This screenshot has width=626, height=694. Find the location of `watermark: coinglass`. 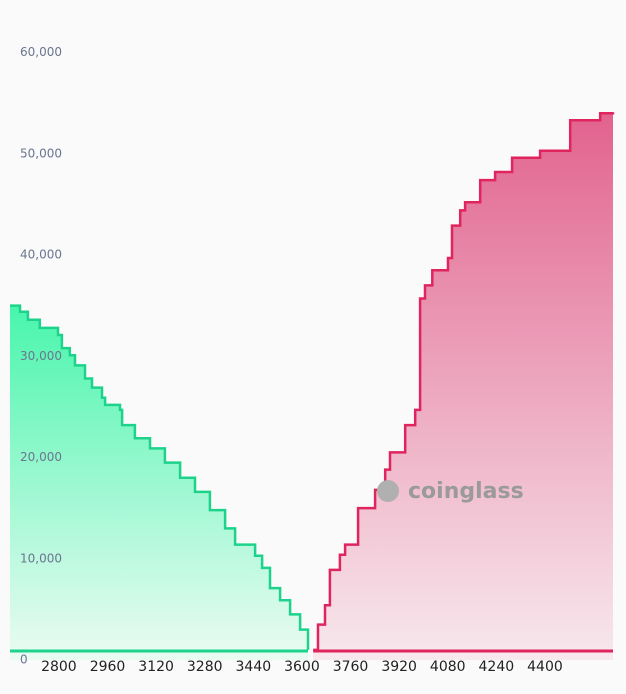

watermark: coinglass is located at coordinates (450, 491).